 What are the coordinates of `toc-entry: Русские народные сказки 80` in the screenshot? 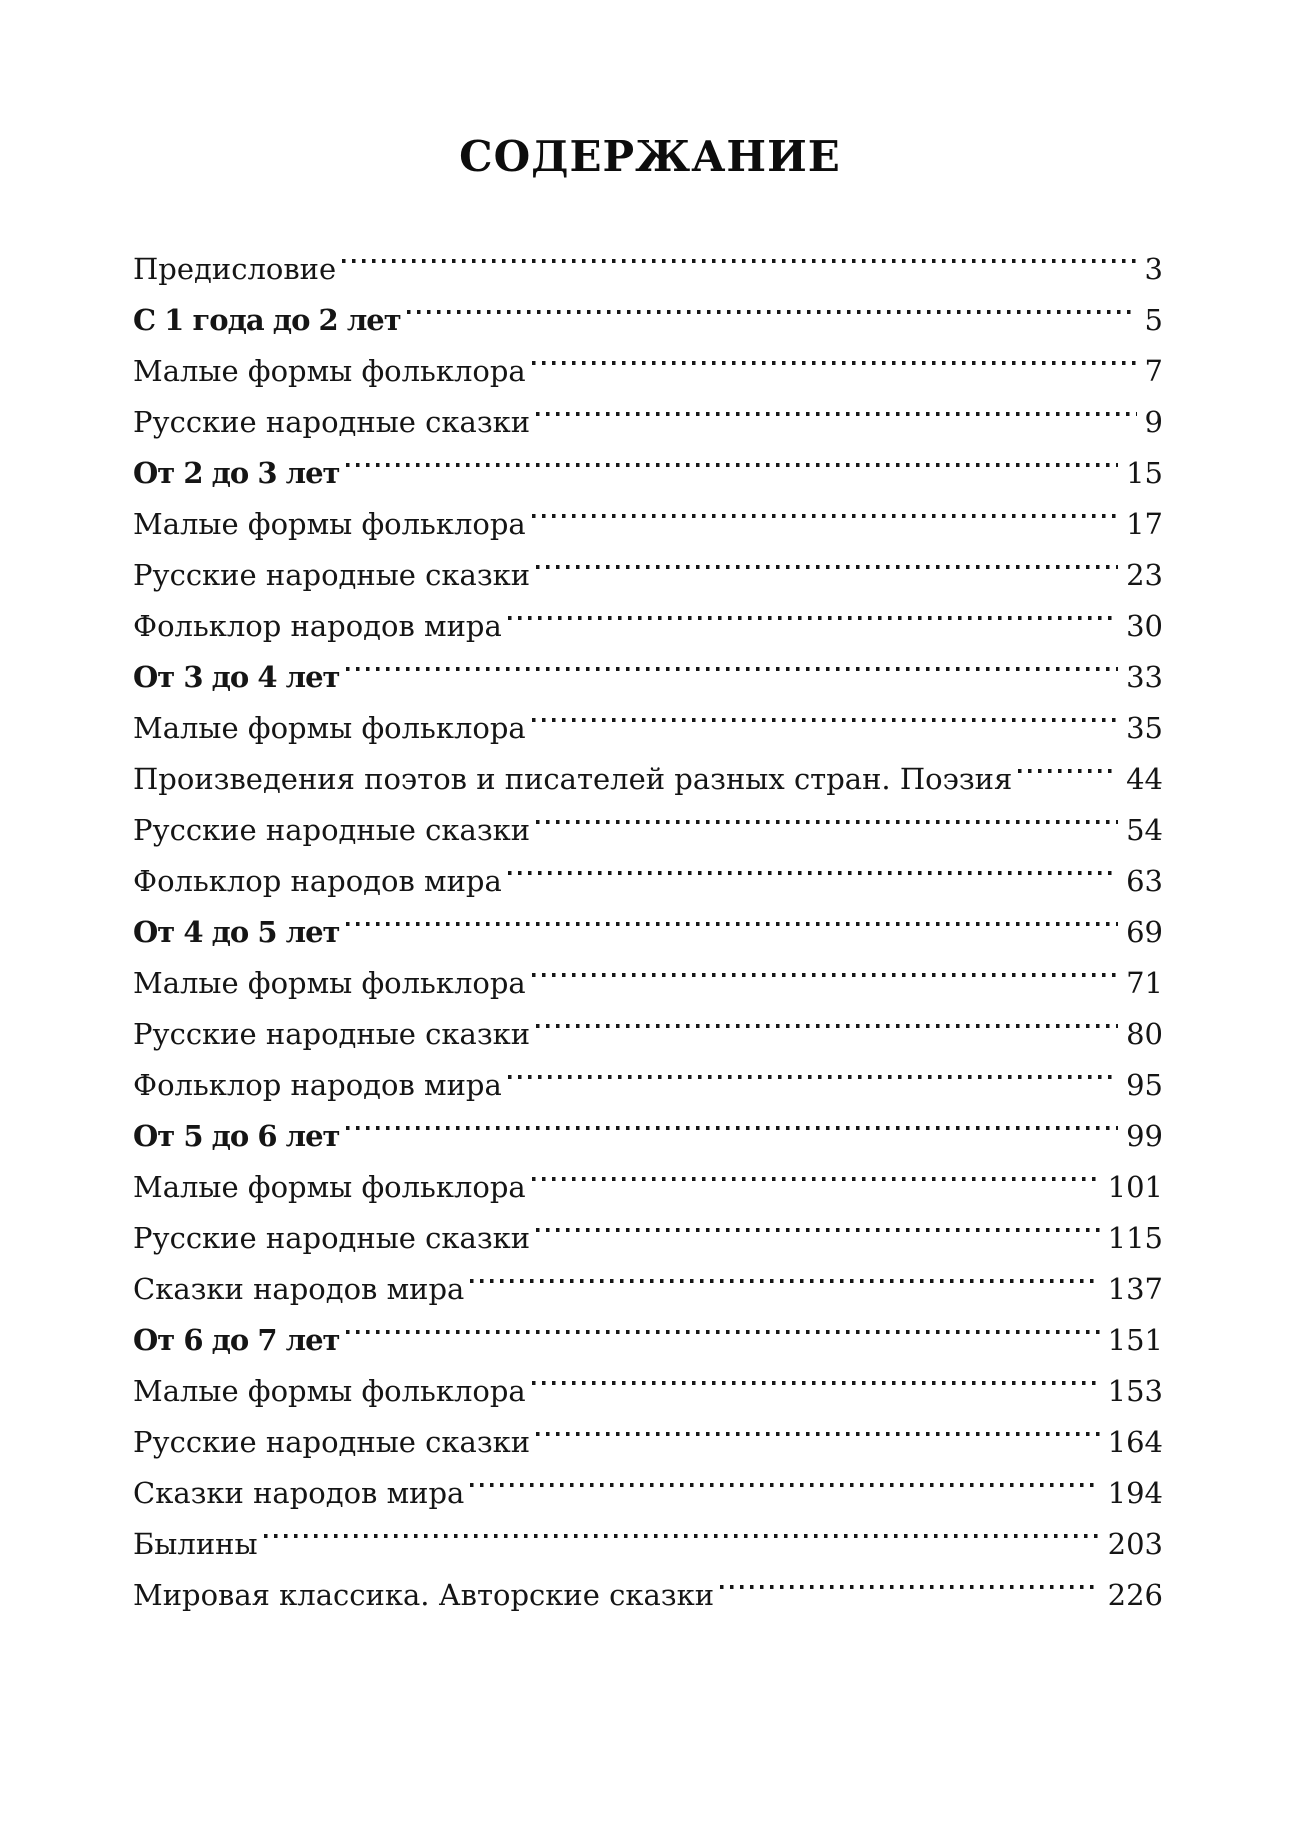 It's located at (648, 1022).